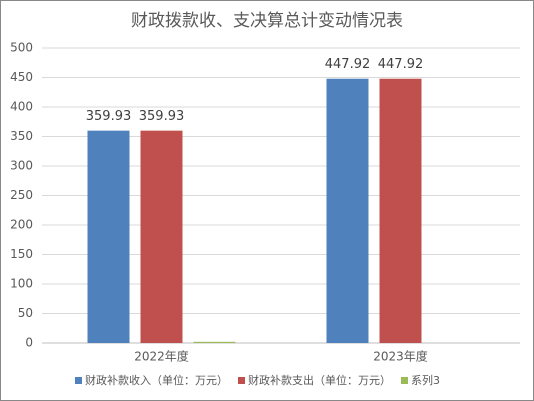 The height and width of the screenshot is (401, 534). I want to click on y-tick-label: 150, so click(21, 254).